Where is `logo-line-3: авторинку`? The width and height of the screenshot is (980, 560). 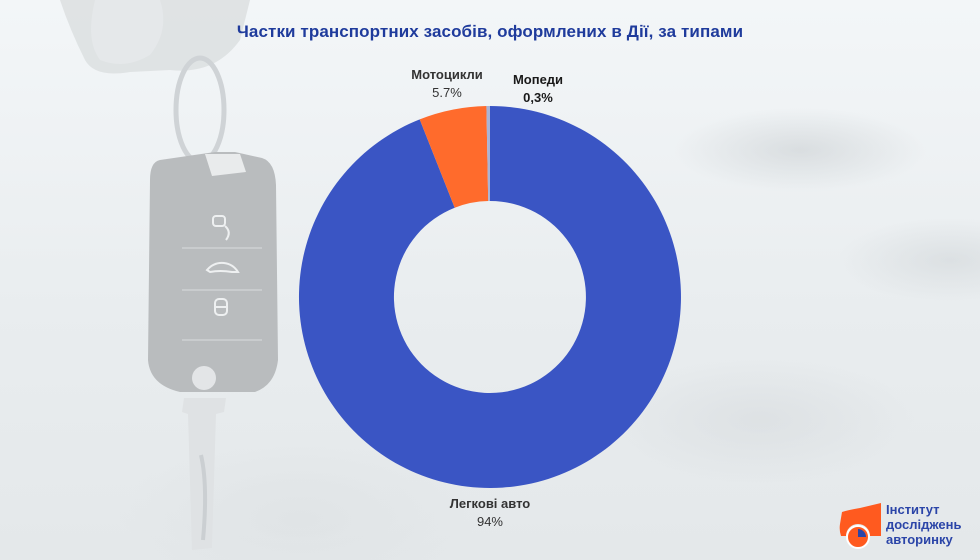 logo-line-3: авторинку is located at coordinates (919, 539).